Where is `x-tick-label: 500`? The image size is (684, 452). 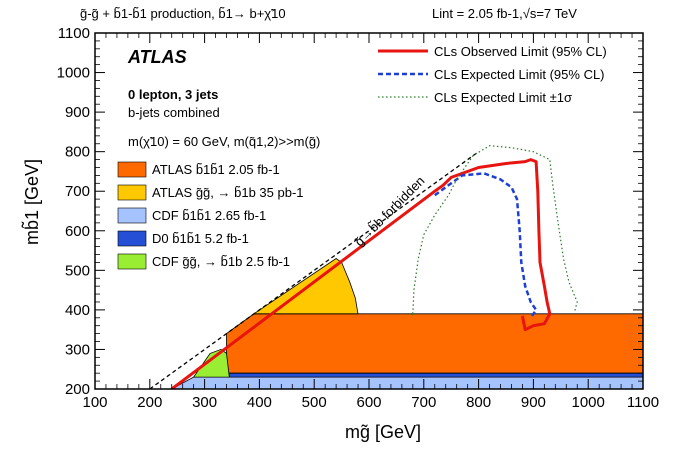 x-tick-label: 500 is located at coordinates (314, 402).